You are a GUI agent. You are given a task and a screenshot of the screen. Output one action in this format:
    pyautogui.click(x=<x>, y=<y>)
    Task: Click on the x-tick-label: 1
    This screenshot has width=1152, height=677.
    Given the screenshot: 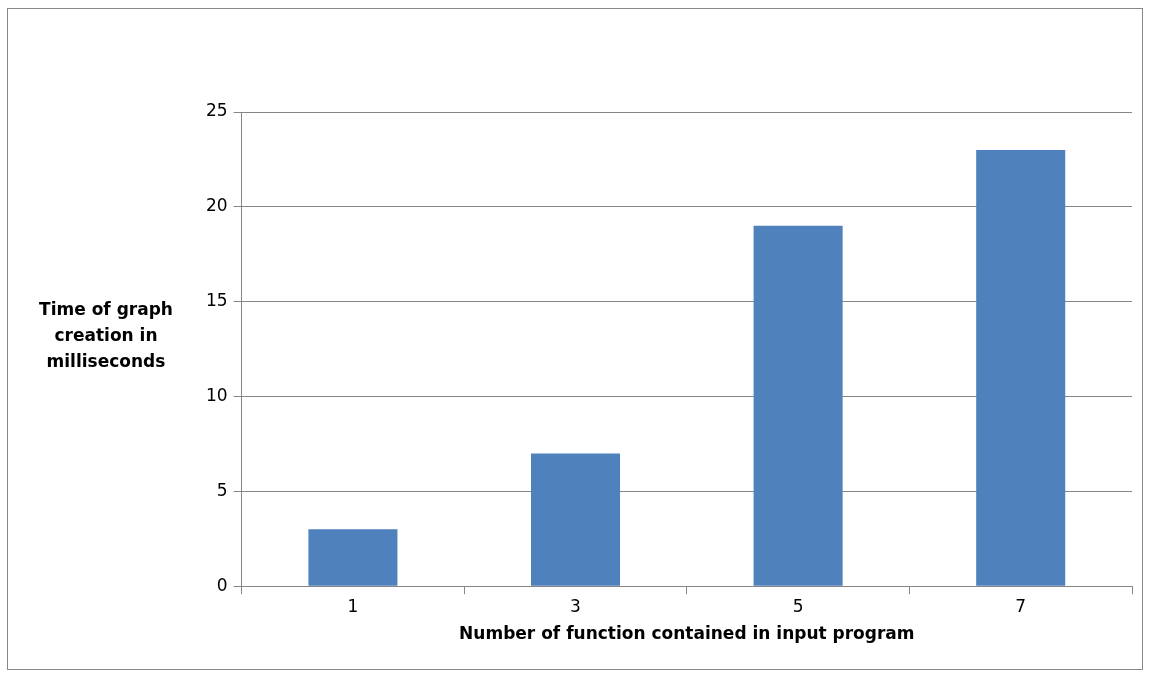 What is the action you would take?
    pyautogui.click(x=353, y=605)
    